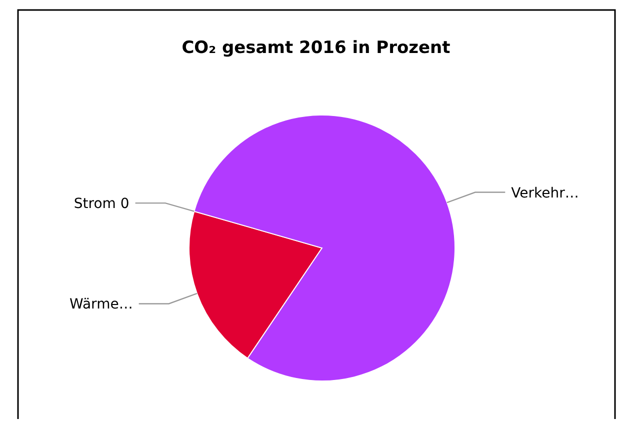  What do you see at coordinates (102, 204) in the screenshot?
I see `legend-label: Strom 0` at bounding box center [102, 204].